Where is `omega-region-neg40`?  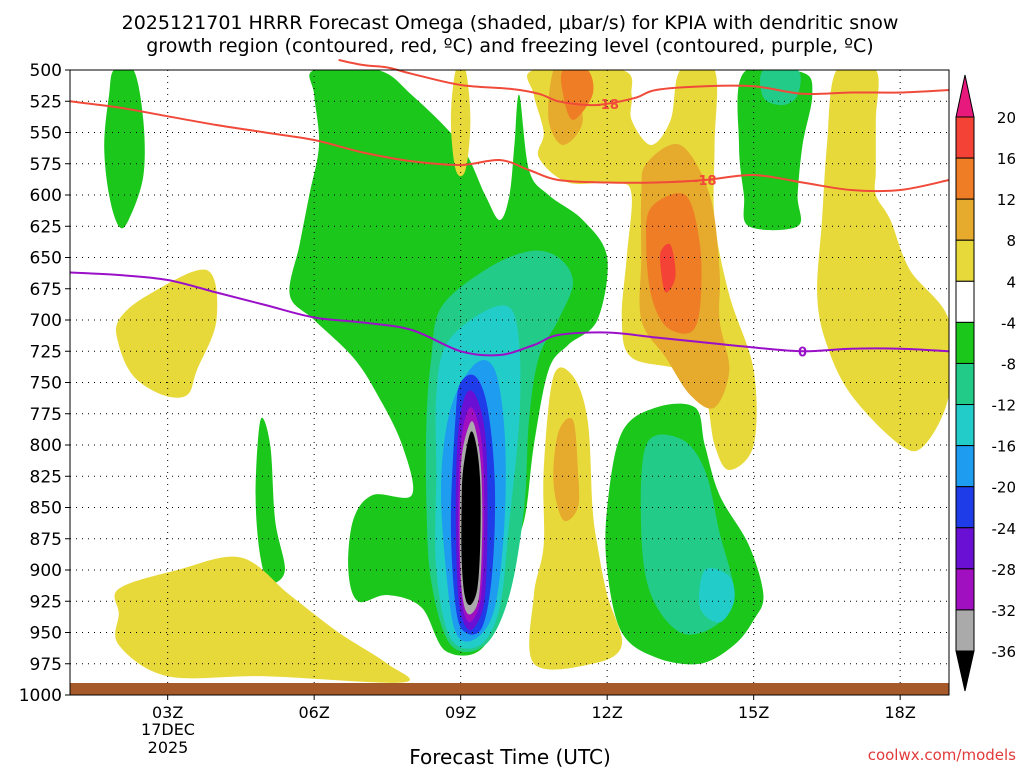 omega-region-neg40 is located at coordinates (471, 518).